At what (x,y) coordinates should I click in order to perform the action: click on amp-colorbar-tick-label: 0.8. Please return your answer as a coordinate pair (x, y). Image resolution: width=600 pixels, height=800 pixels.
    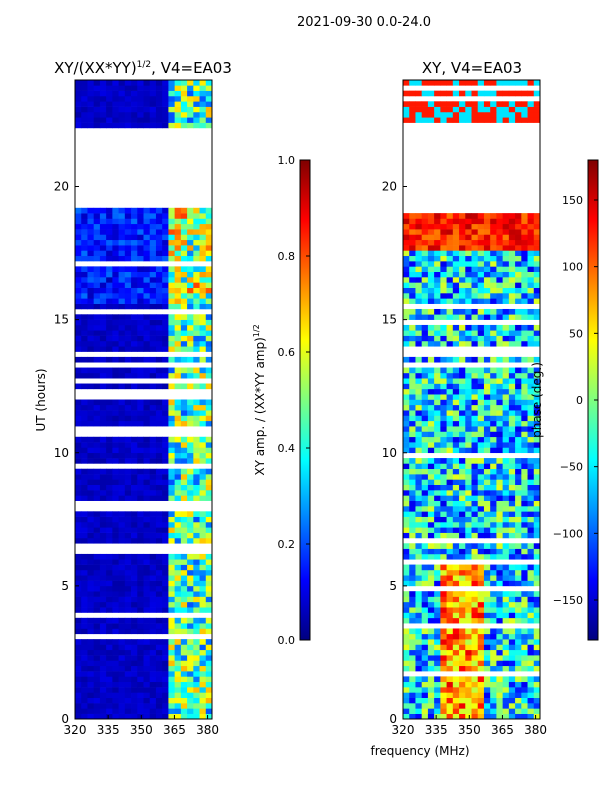
    Looking at the image, I should click on (287, 256).